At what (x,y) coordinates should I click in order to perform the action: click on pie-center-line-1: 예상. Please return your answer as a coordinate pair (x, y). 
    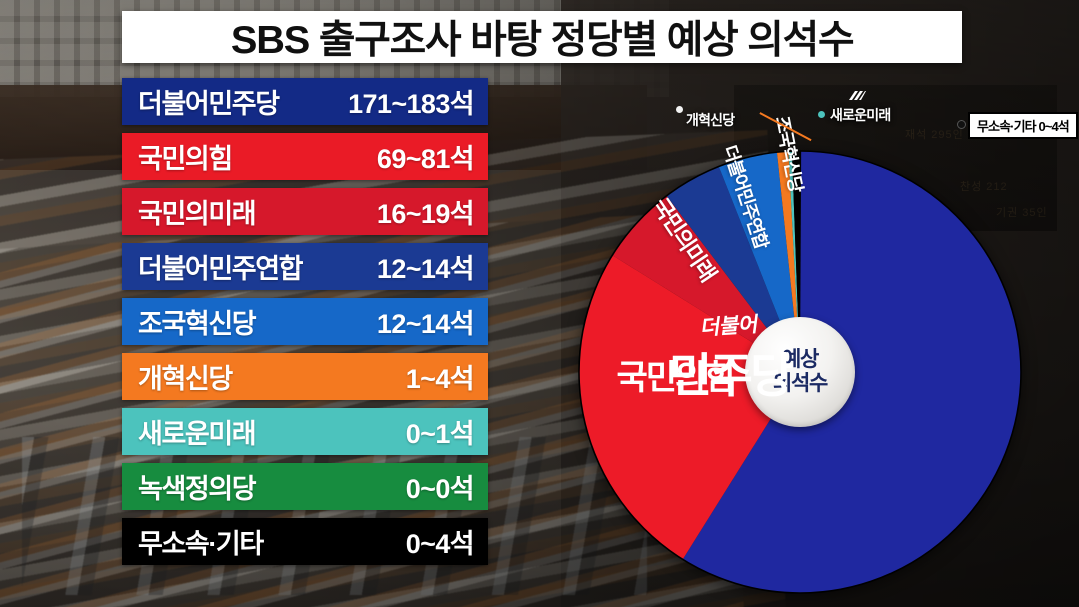
    Looking at the image, I should click on (800, 360).